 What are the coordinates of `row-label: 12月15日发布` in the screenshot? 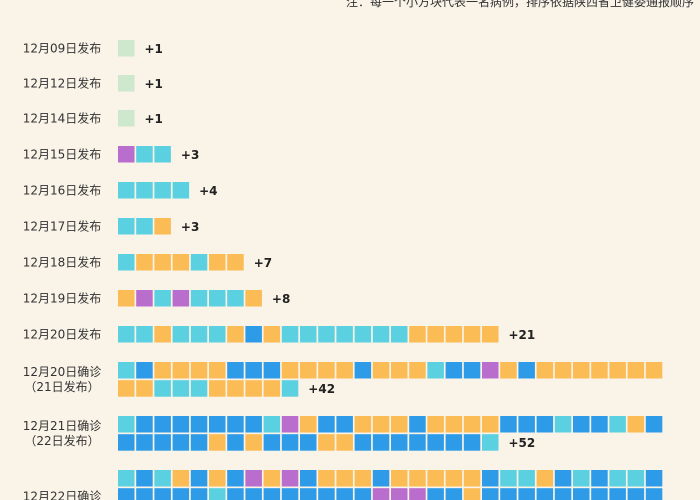 It's located at (62, 153).